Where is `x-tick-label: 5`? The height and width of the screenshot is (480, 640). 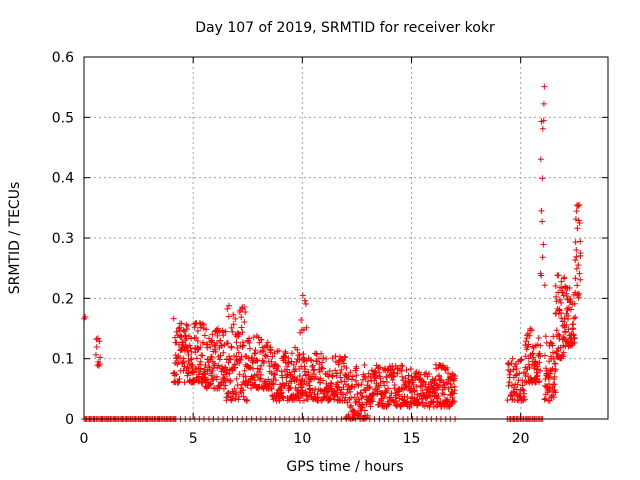
x-tick-label: 5 is located at coordinates (193, 439).